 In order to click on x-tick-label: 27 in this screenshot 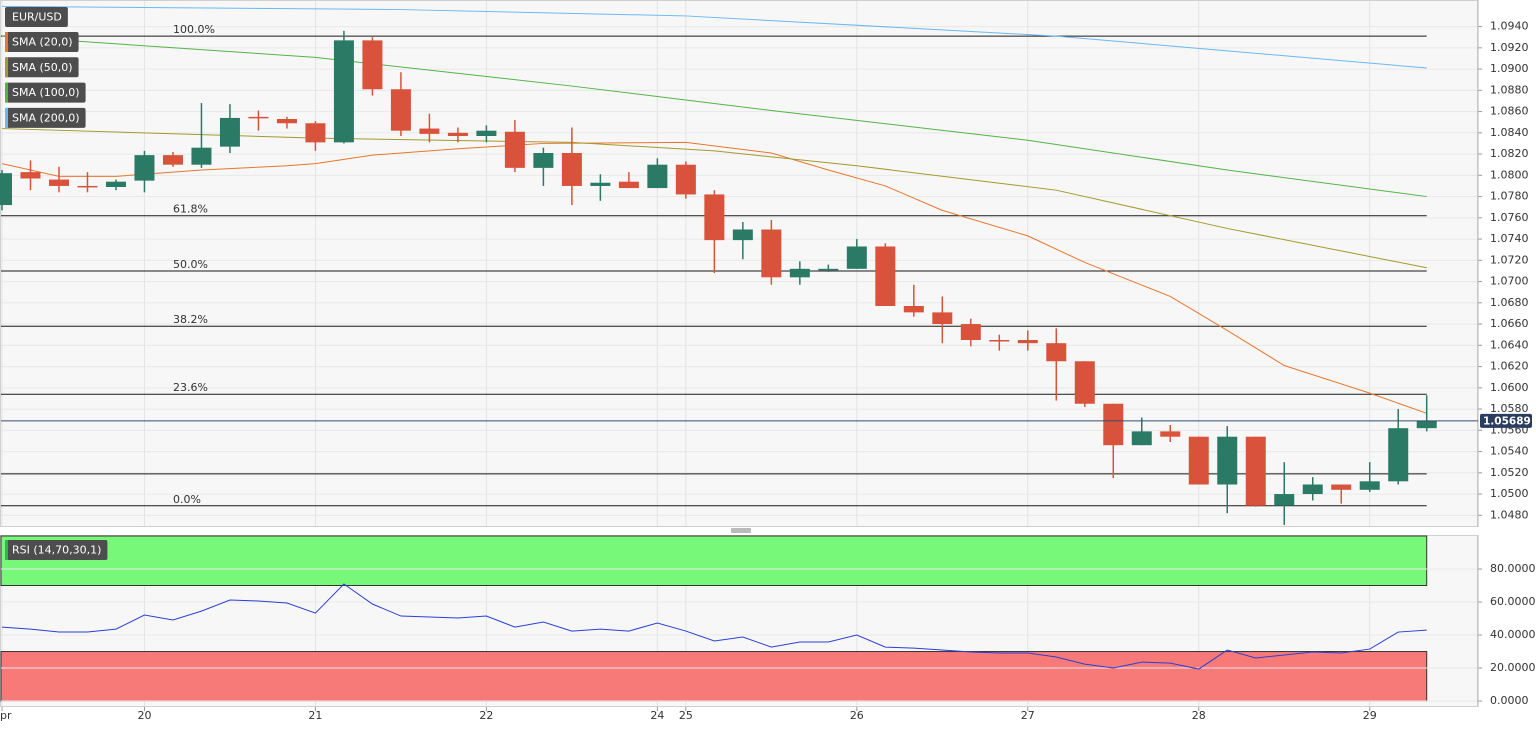, I will do `click(1028, 715)`.